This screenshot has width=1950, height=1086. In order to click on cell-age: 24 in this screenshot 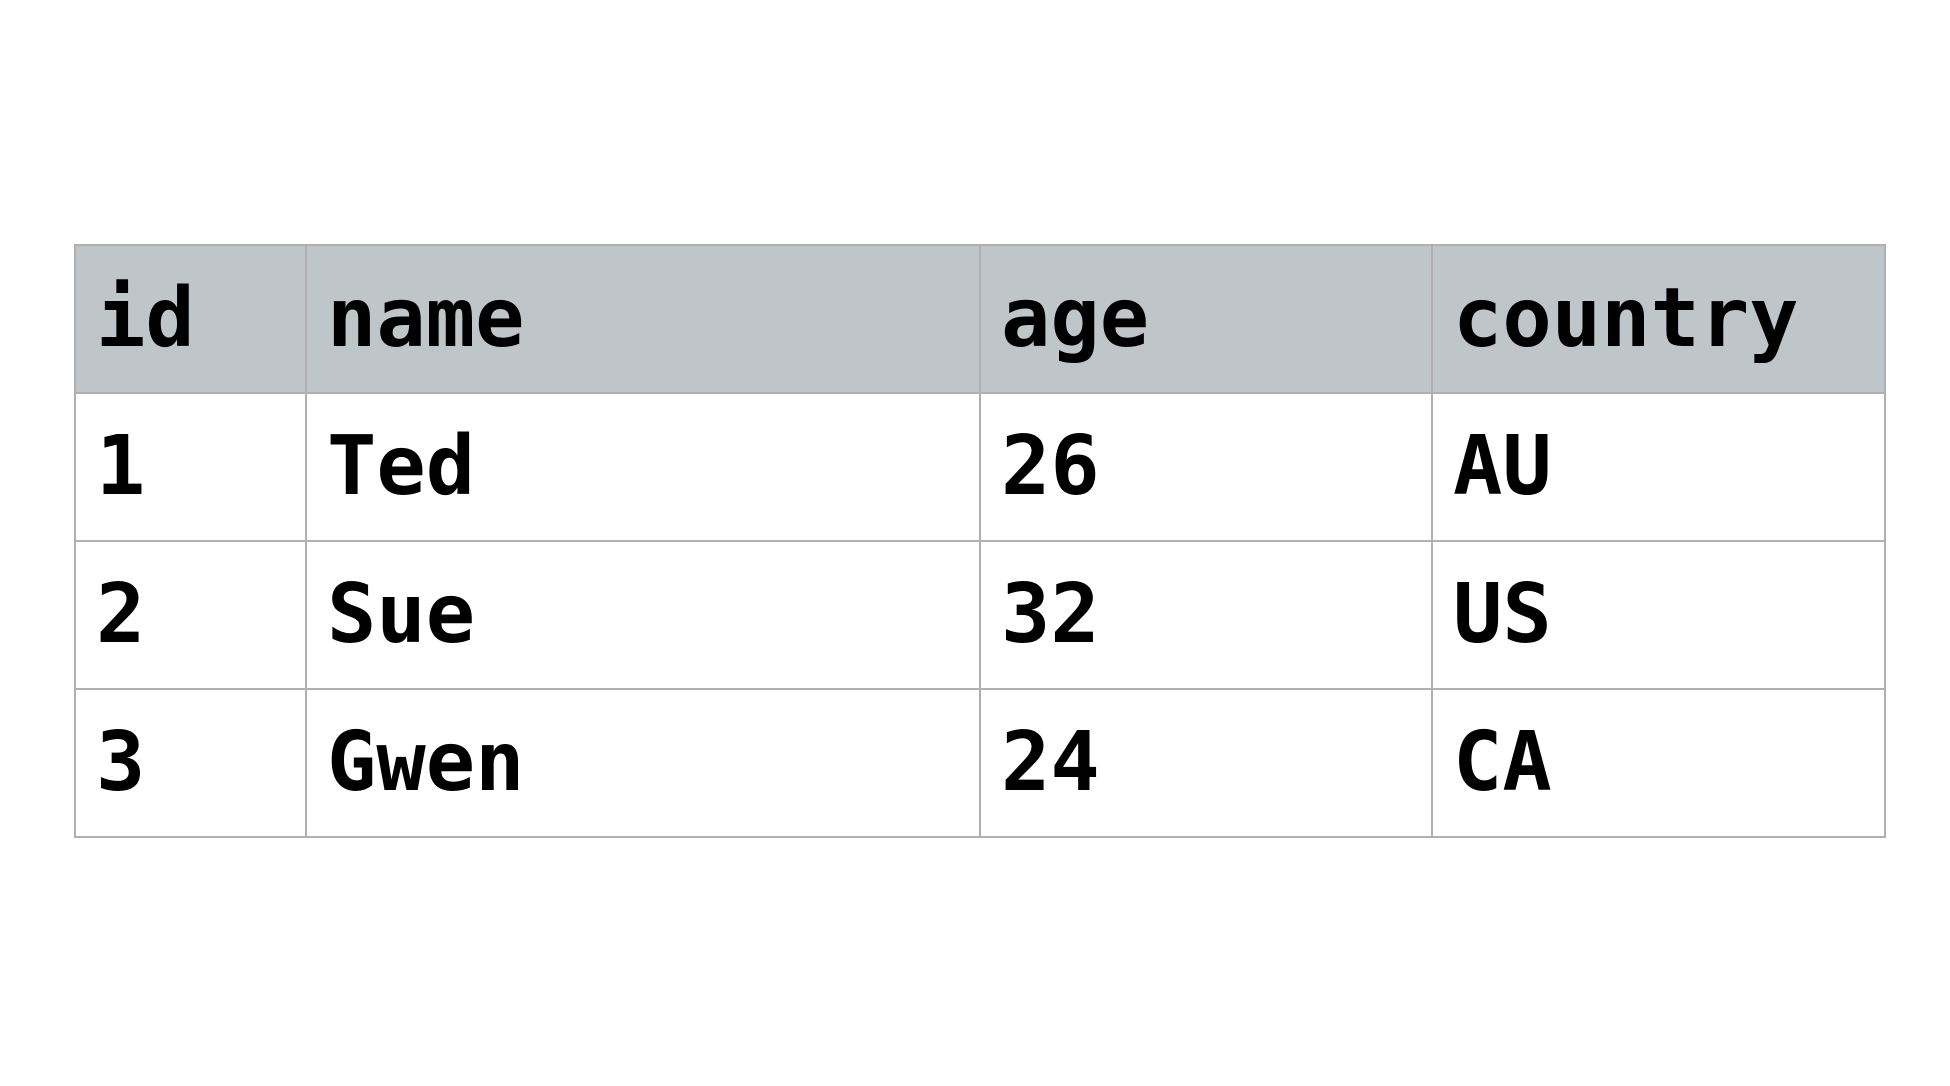, I will do `click(1206, 763)`.